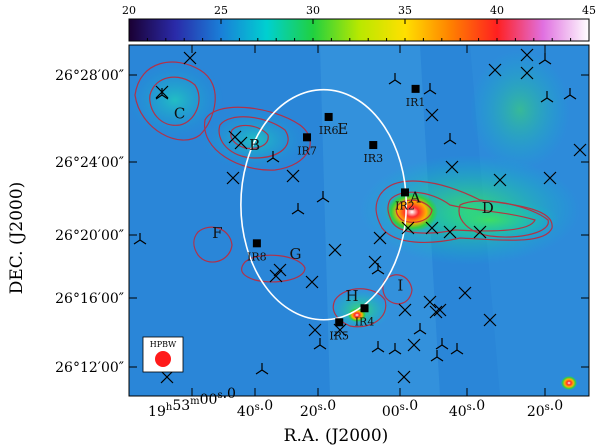 The image size is (600, 447). I want to click on source-label: H, so click(352, 296).